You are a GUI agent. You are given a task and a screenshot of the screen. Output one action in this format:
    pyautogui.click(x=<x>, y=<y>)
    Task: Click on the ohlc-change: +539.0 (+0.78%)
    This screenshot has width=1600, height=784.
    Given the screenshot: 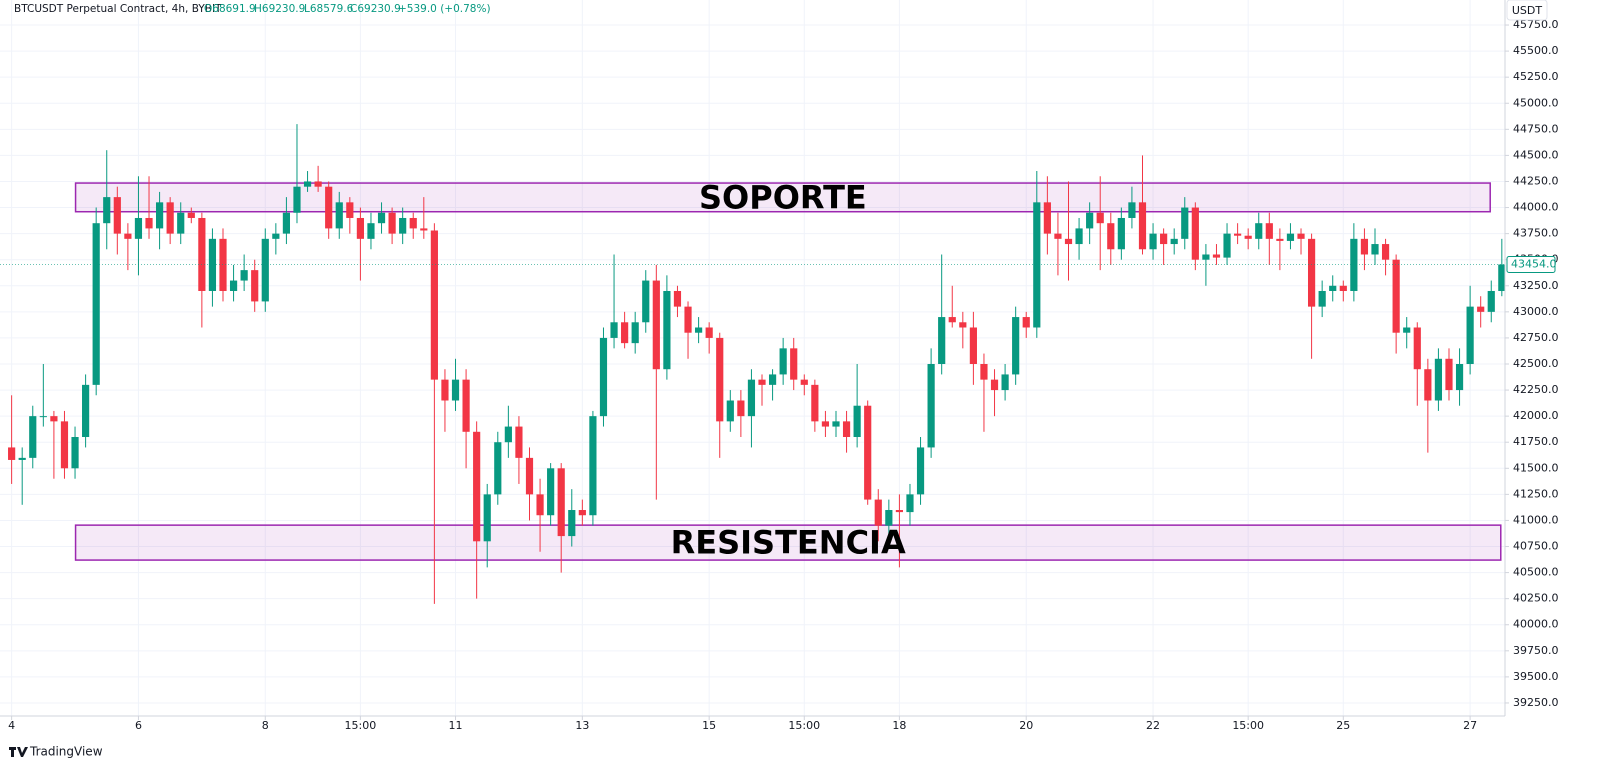 What is the action you would take?
    pyautogui.click(x=444, y=9)
    